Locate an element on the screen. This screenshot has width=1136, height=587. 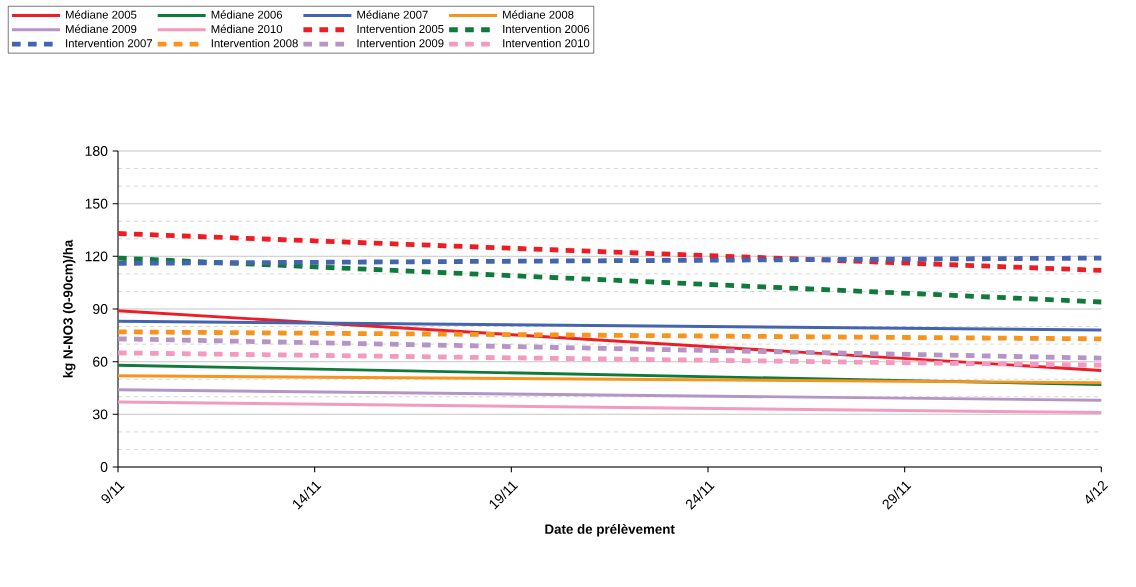
legend-label: Intervention 2005 is located at coordinates (400, 28).